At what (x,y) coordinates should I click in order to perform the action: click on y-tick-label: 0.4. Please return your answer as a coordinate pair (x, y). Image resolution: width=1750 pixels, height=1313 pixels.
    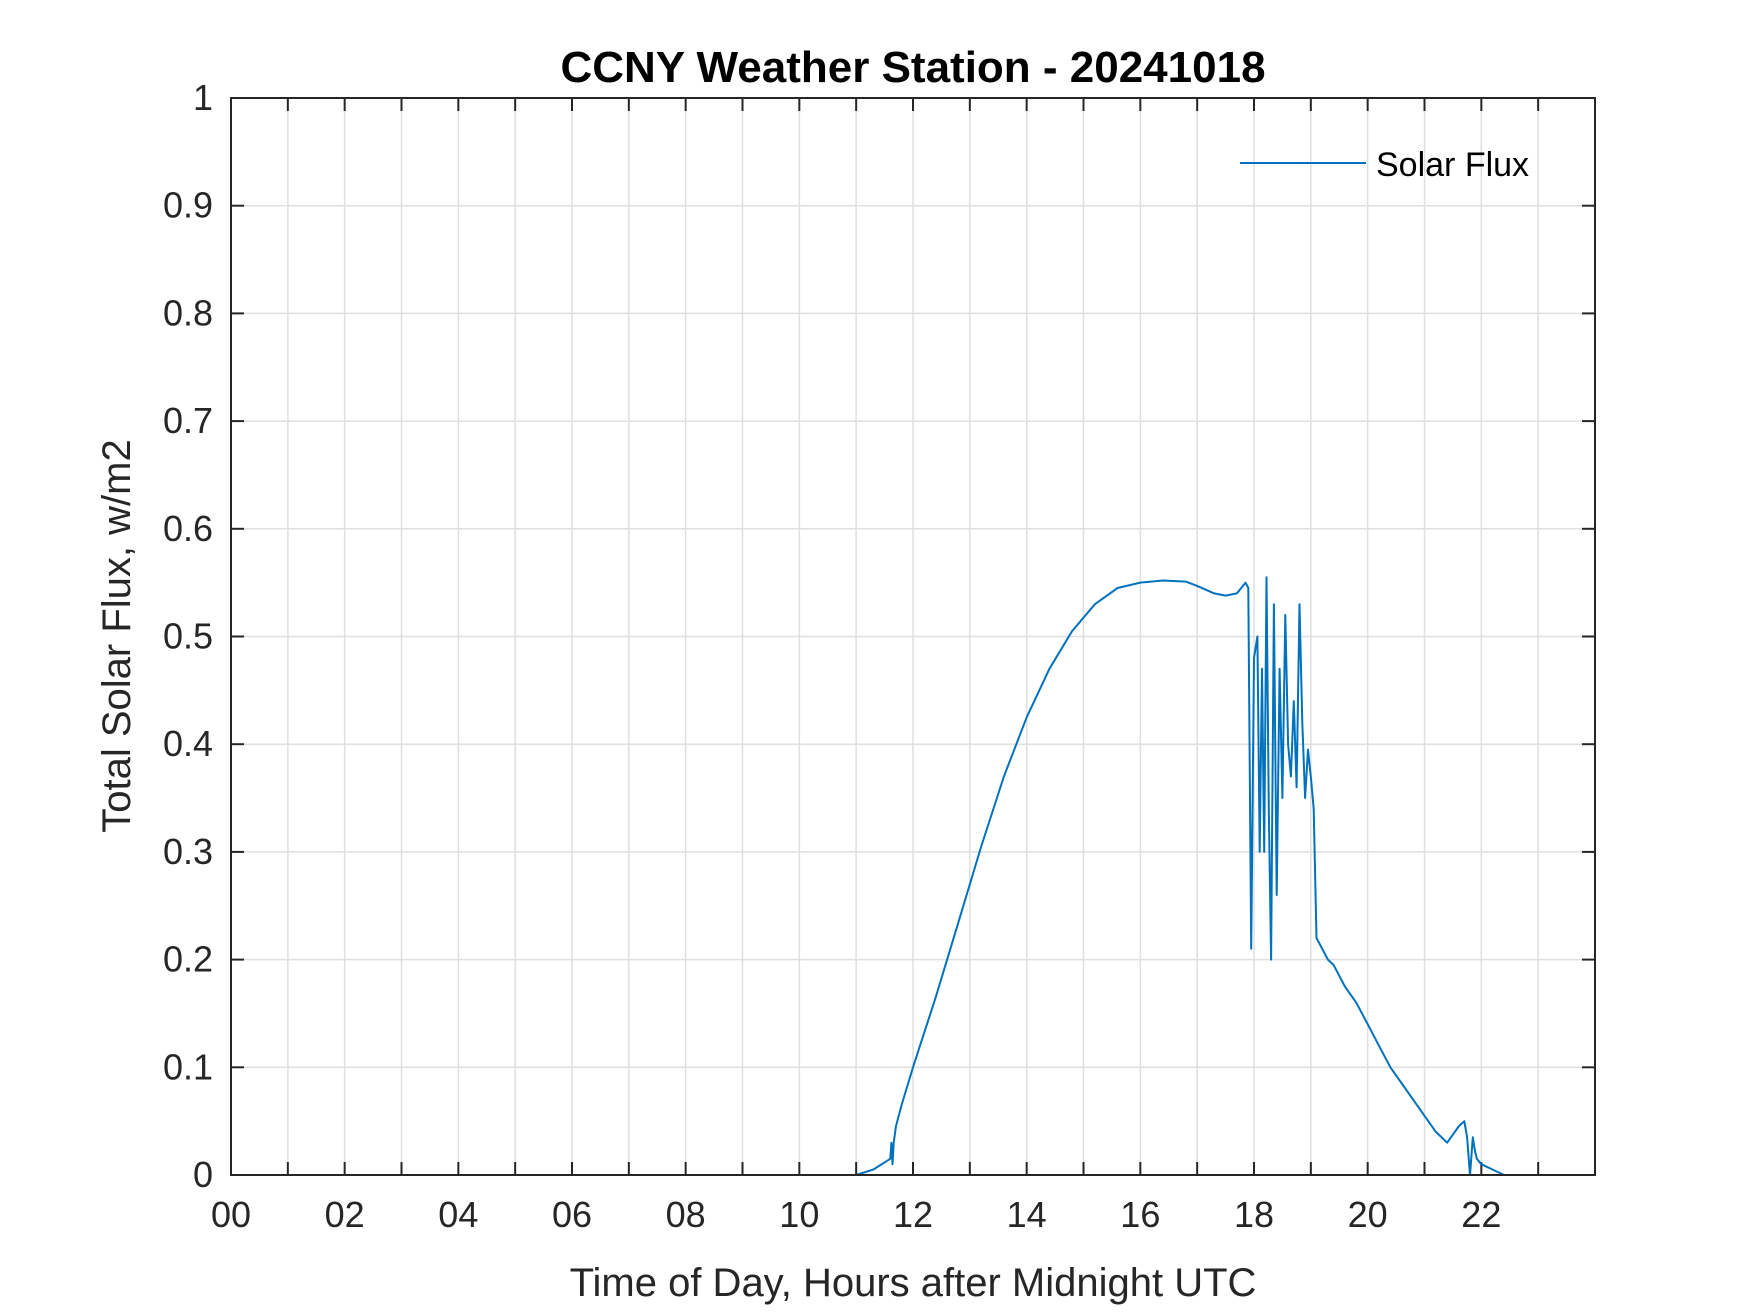
    Looking at the image, I should click on (188, 743).